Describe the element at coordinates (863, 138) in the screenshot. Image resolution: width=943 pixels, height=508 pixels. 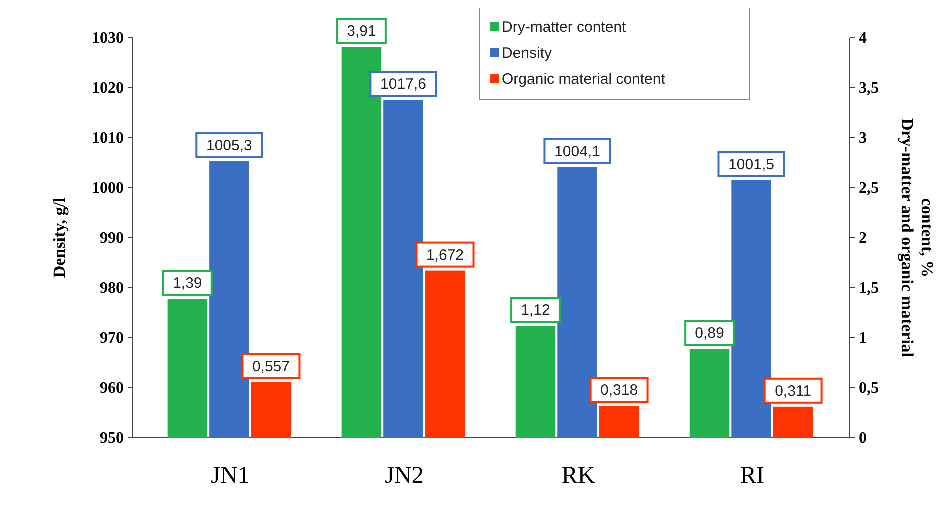
I see `y2-tick-label: 3` at that location.